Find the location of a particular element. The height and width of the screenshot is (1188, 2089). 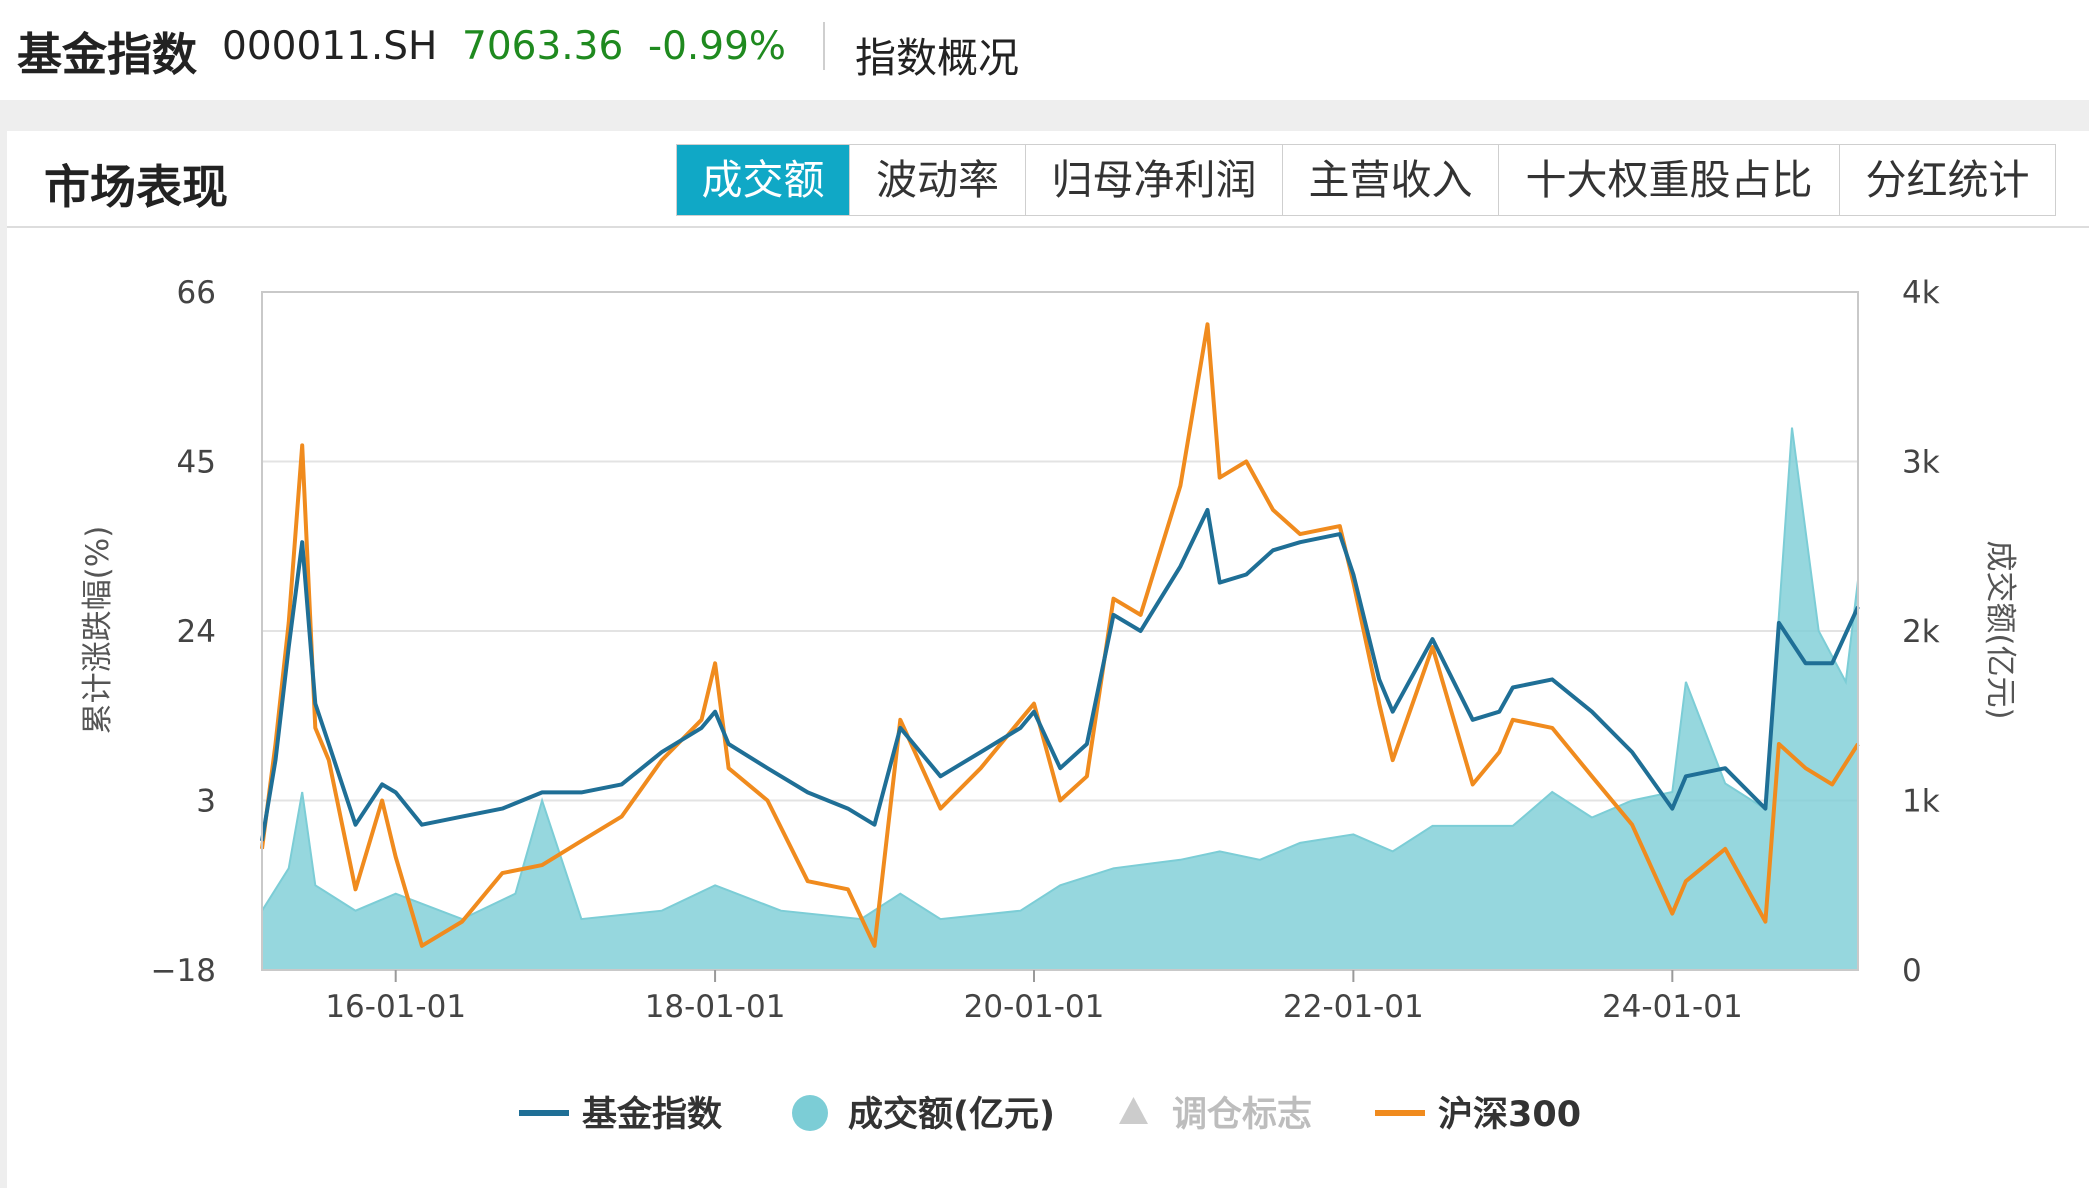

x-axis-ticks: 16-01-01 18-01-01 20-01-01 22-01-01 24-01-01 is located at coordinates (1034, 997).